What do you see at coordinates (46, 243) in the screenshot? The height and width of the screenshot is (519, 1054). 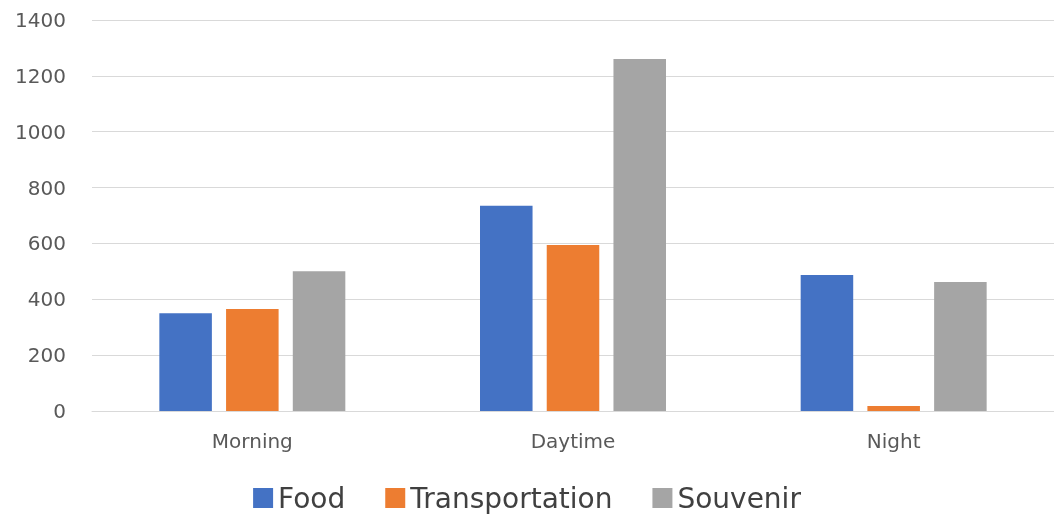 I see `y-tick-label: 600` at bounding box center [46, 243].